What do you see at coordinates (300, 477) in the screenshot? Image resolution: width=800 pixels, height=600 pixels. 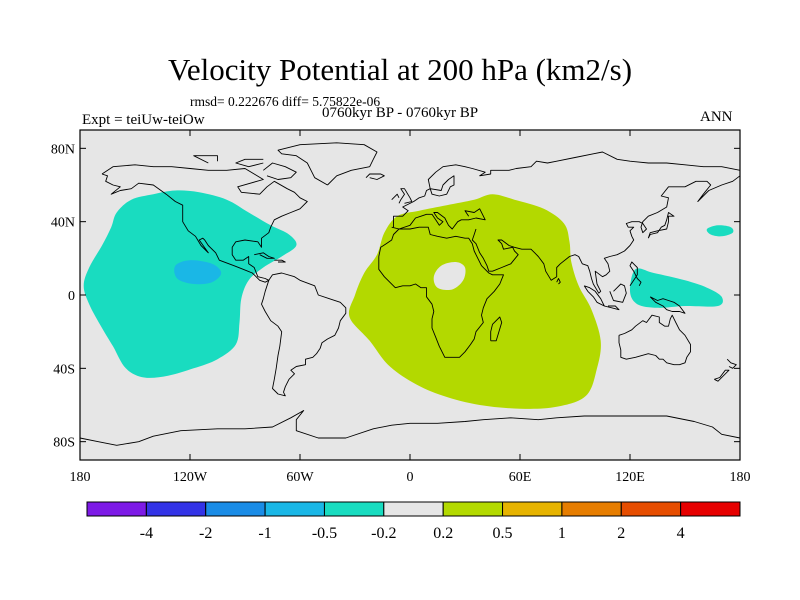 I see `lon-tick-label: 60W` at bounding box center [300, 477].